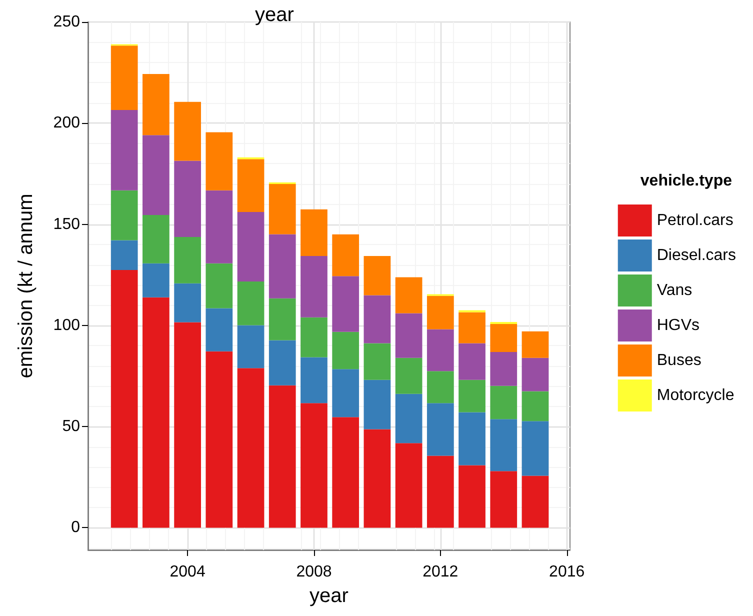 This screenshot has height=616, width=753. Describe the element at coordinates (695, 395) in the screenshot. I see `legend-label: Motorcycle` at that location.